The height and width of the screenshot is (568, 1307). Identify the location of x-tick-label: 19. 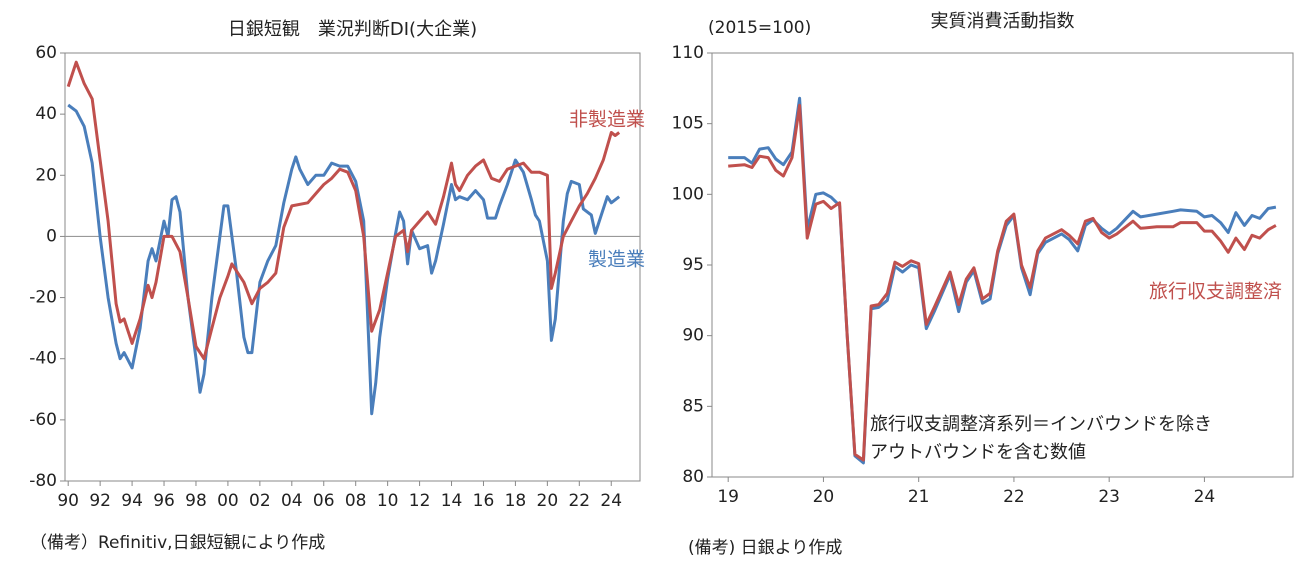
(728, 497).